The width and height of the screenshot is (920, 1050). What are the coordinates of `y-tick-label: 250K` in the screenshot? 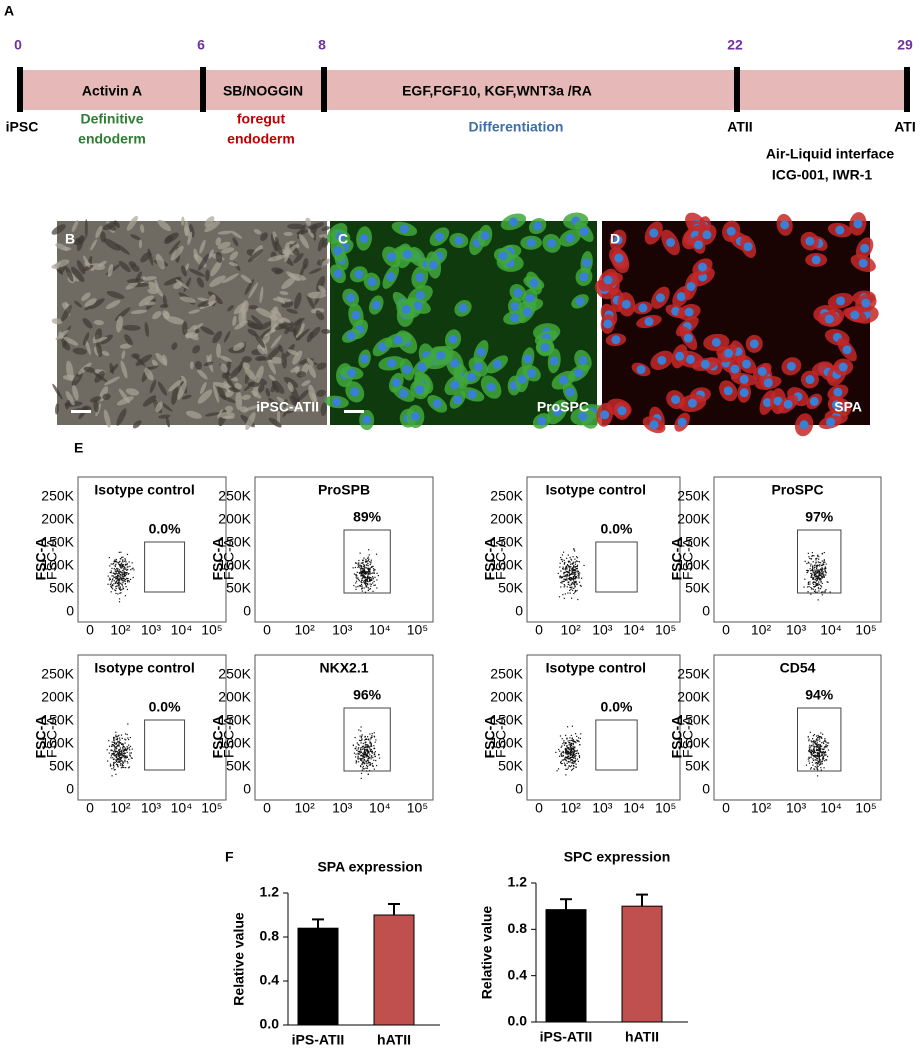 It's located at (506, 674).